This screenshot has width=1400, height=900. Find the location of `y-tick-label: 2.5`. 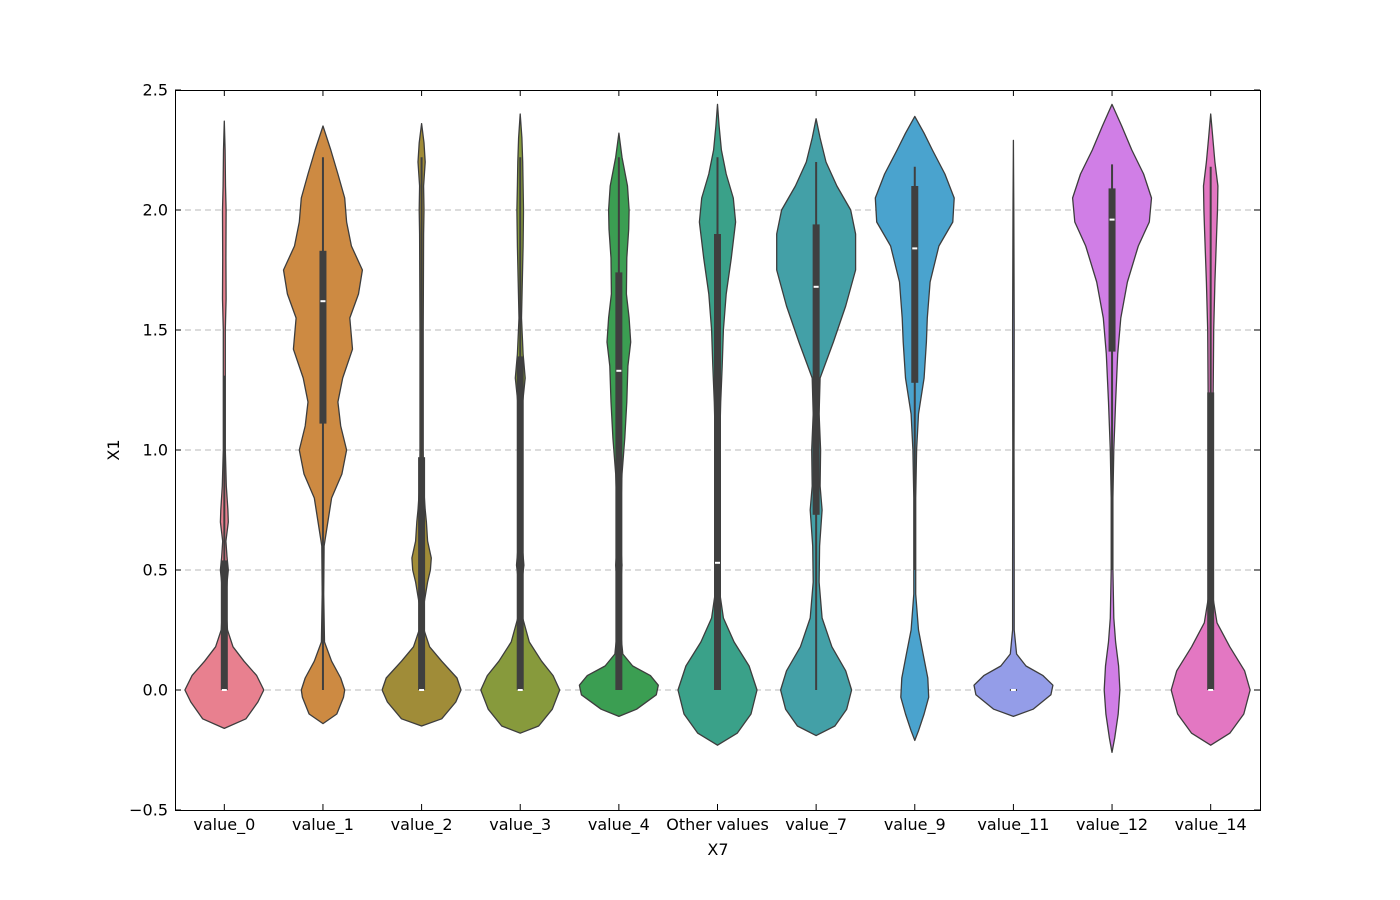

y-tick-label: 2.5 is located at coordinates (155, 90).